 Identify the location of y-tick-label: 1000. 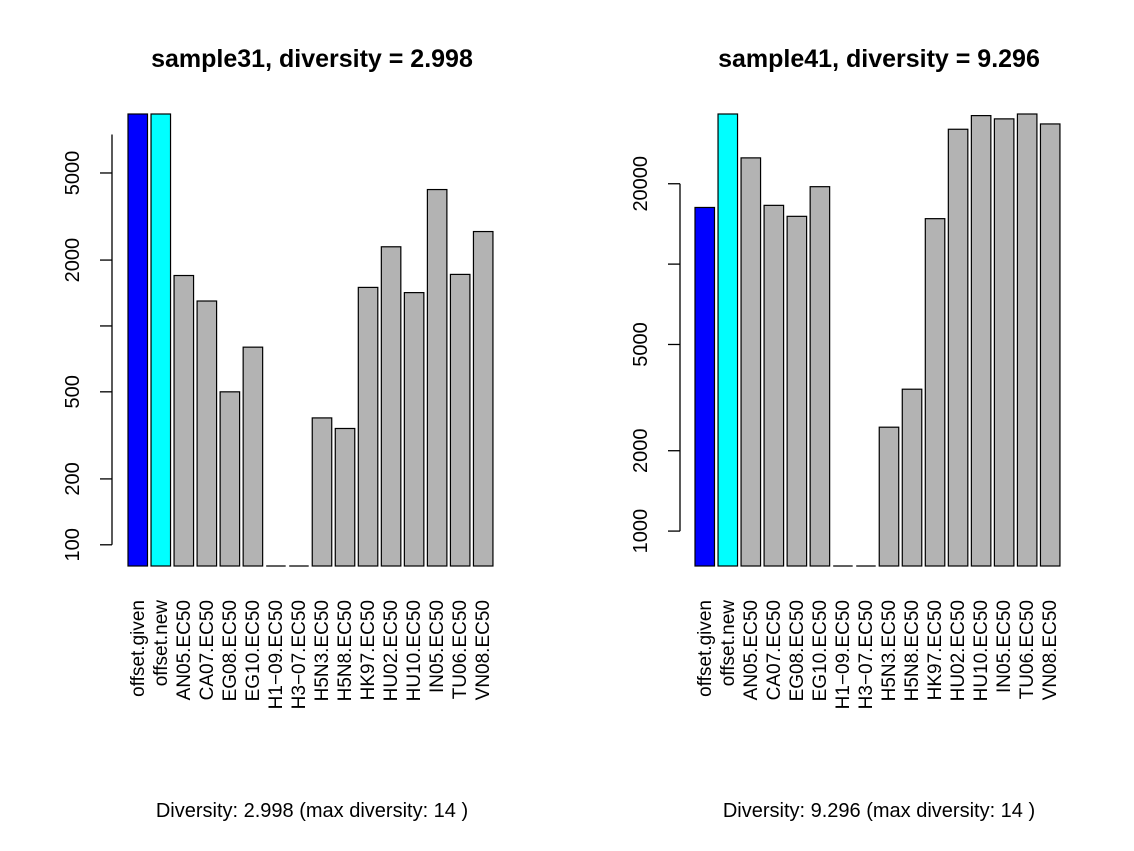
(641, 531).